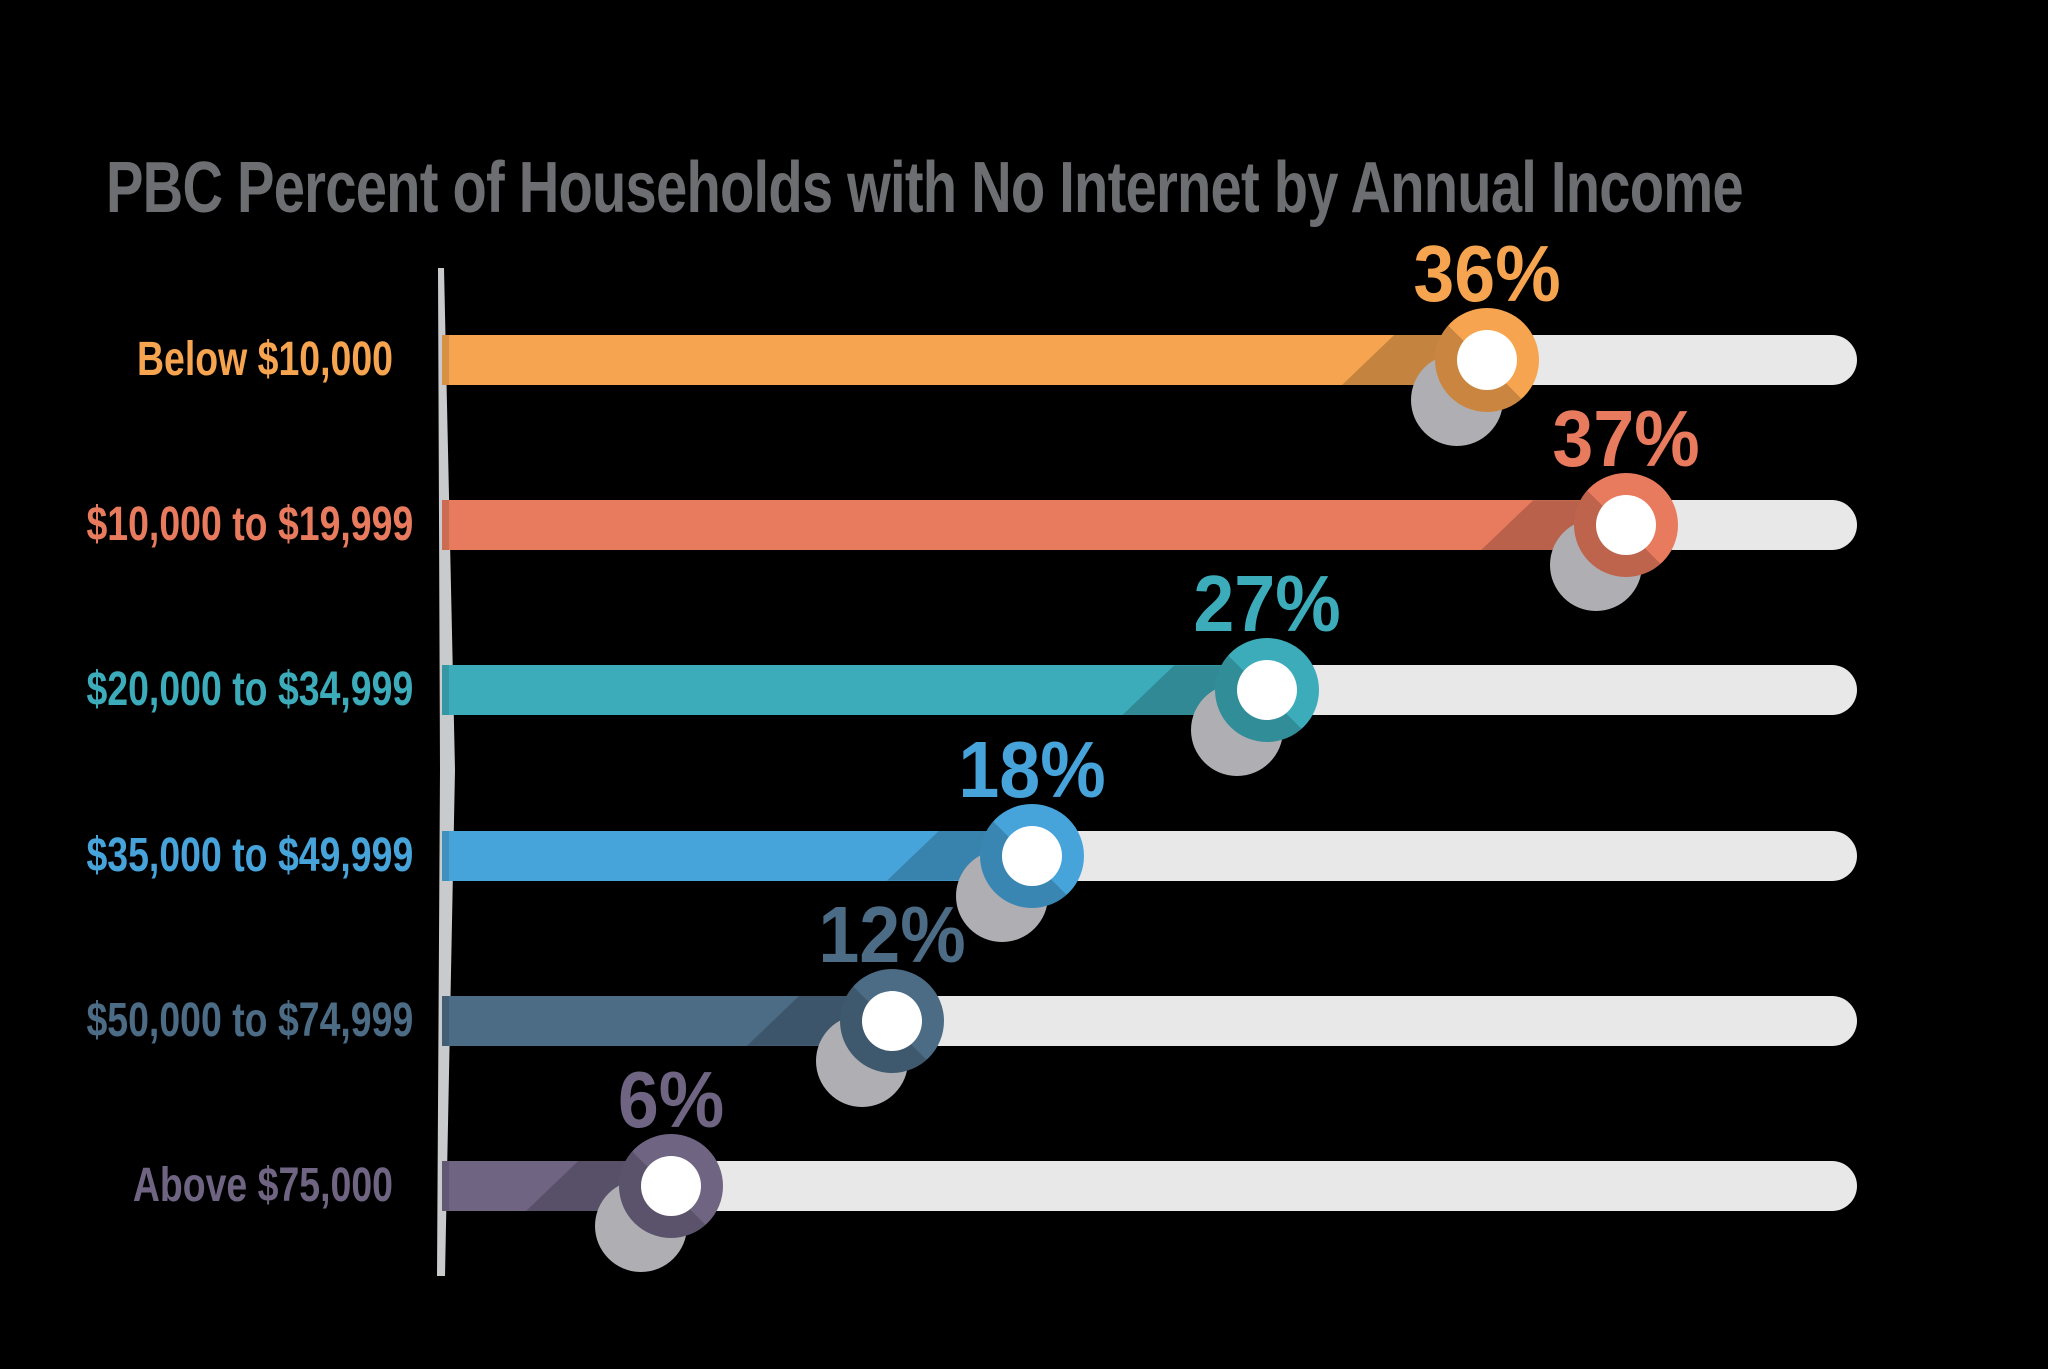  I want to click on value-label: 36%, so click(1487, 273).